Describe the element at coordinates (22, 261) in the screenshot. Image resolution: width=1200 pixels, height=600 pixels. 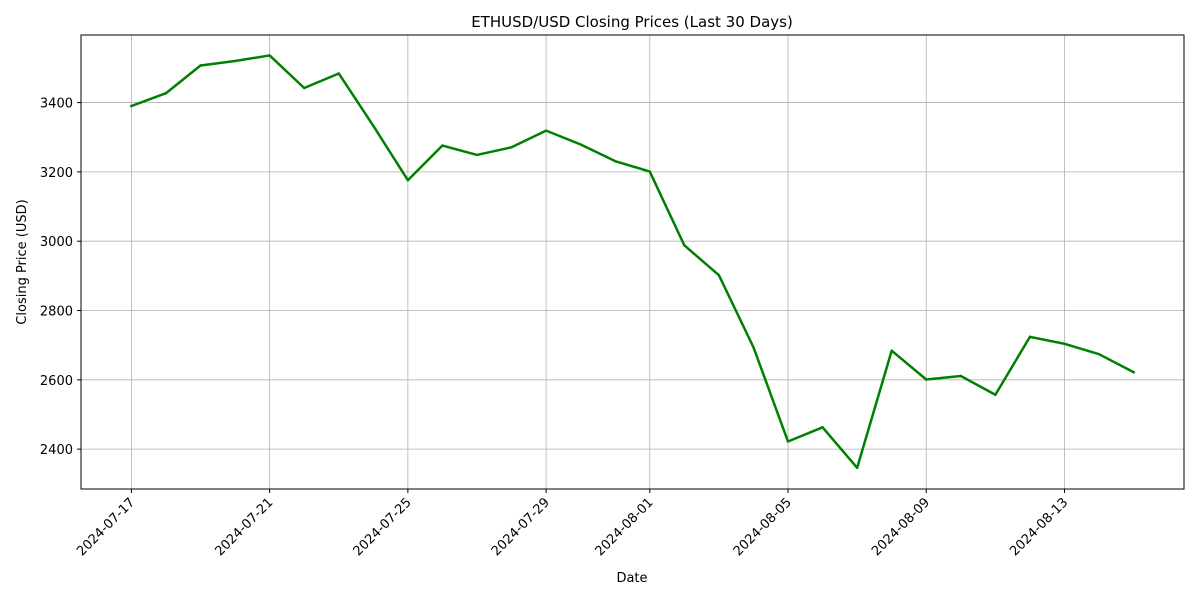
I see `y-axis-label: Closing Price (USD)` at that location.